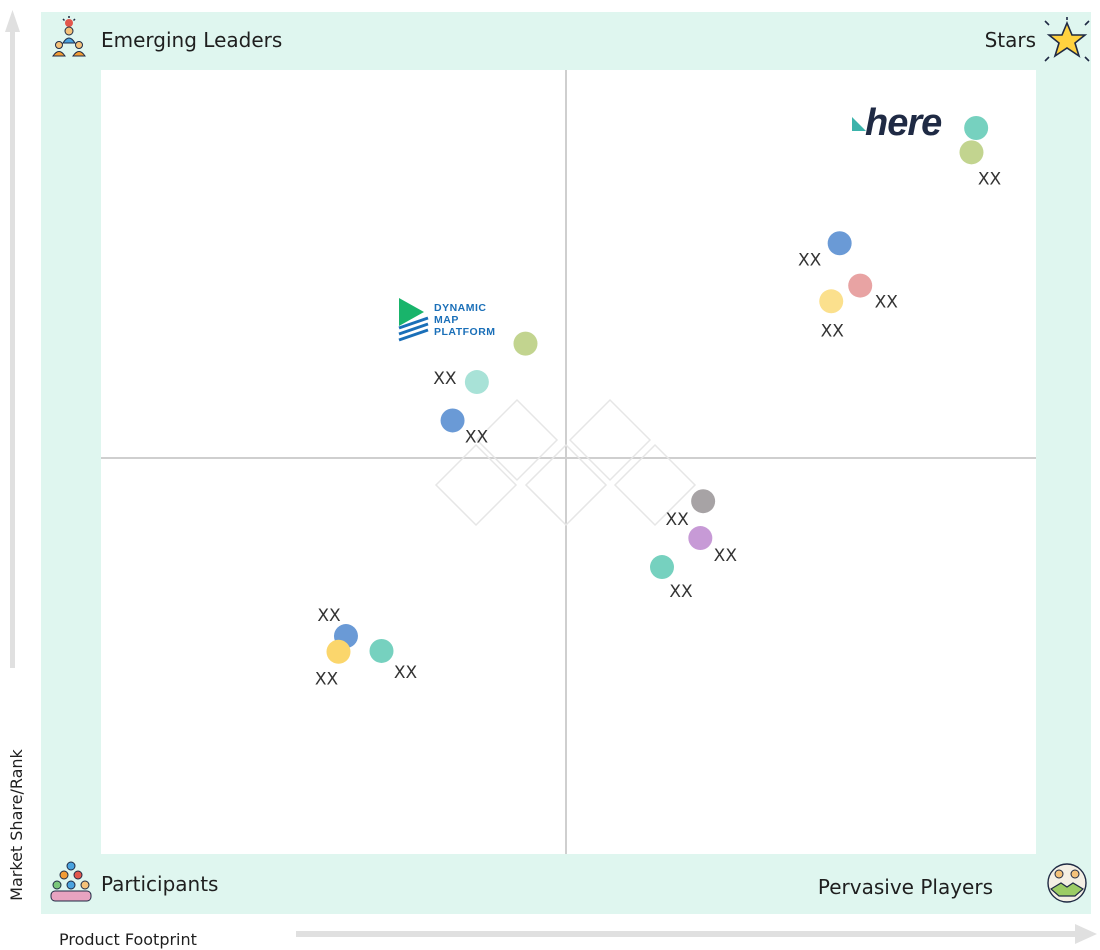 The height and width of the screenshot is (950, 1100). I want to click on quadrant-participants: Participants, so click(159, 884).